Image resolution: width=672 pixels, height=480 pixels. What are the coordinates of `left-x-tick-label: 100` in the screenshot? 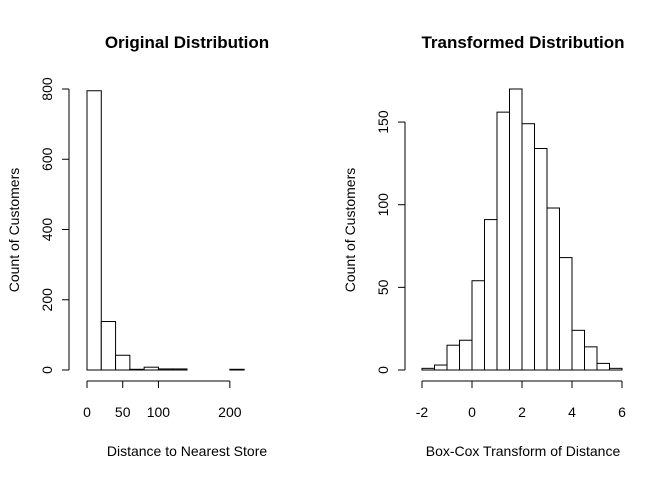 It's located at (159, 412).